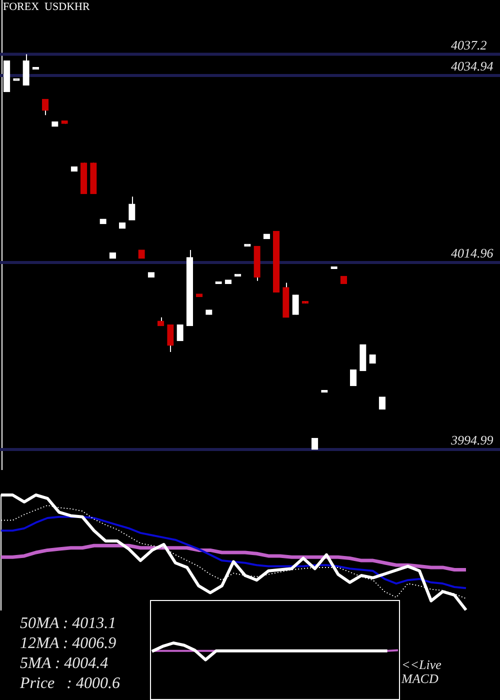 The height and width of the screenshot is (700, 500). Describe the element at coordinates (64, 664) in the screenshot. I see `text: 5MA : 4004.4` at that location.